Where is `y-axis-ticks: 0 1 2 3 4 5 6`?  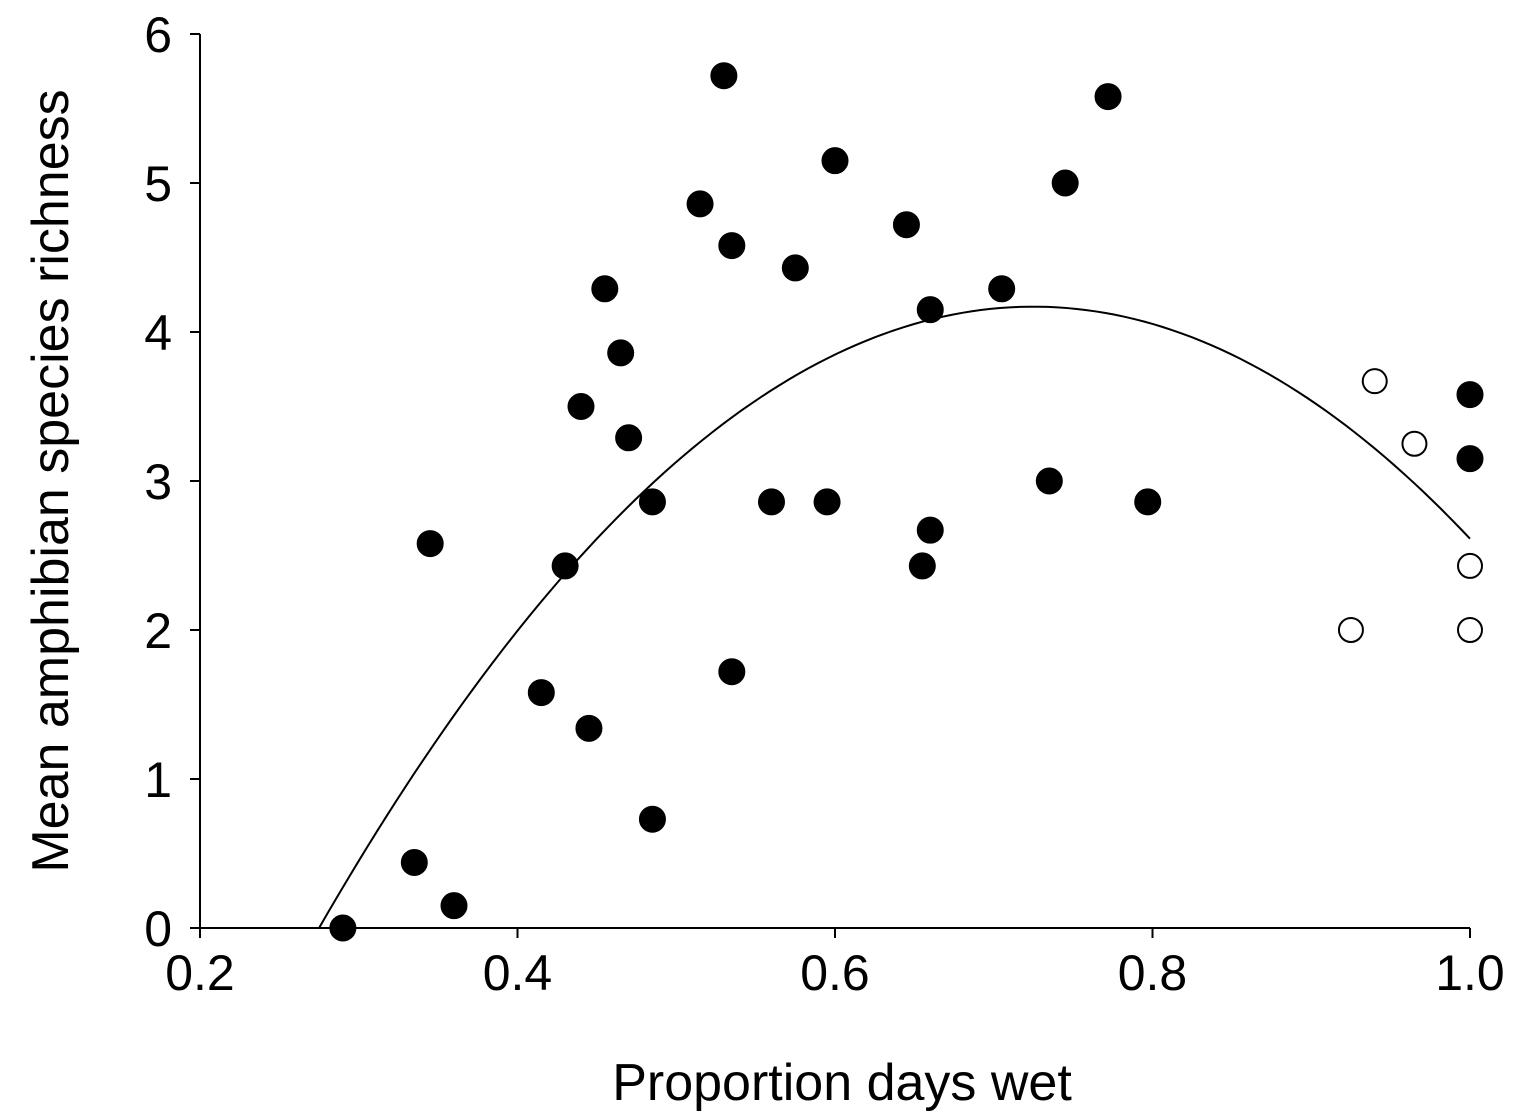
y-axis-ticks: 0 1 2 3 4 5 6 is located at coordinates (172, 482).